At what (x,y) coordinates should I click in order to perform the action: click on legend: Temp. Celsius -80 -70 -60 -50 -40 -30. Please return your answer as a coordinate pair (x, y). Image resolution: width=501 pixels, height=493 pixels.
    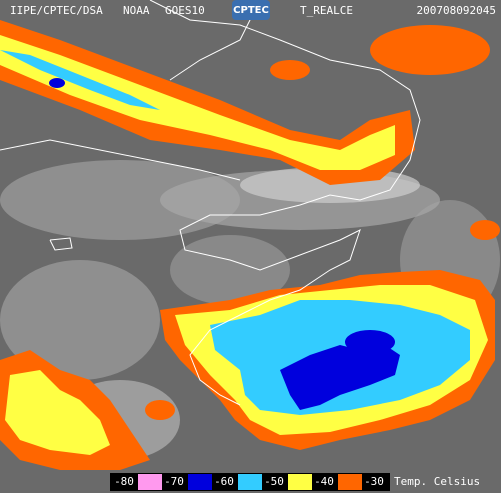
    Looking at the image, I should click on (295, 482).